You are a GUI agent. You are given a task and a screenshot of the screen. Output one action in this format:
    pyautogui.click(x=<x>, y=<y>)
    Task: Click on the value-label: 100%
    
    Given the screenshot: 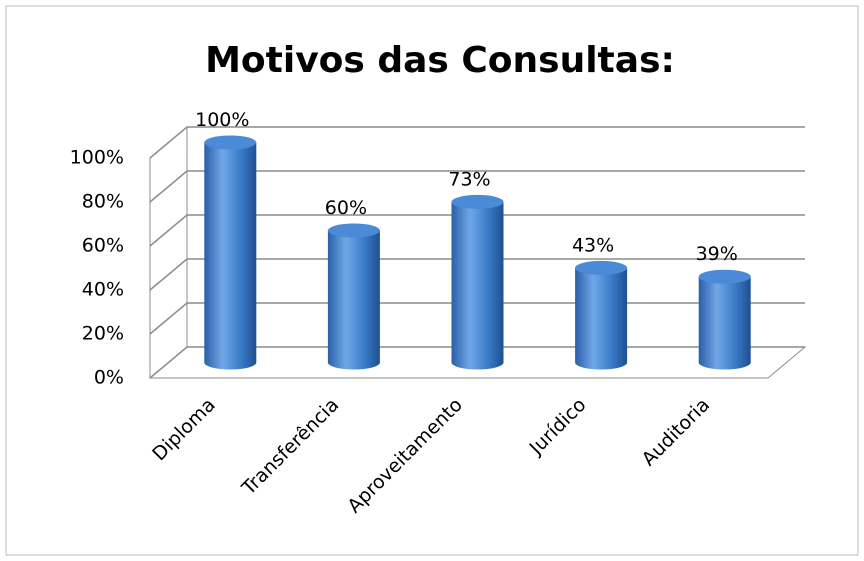 What is the action you would take?
    pyautogui.click(x=222, y=120)
    